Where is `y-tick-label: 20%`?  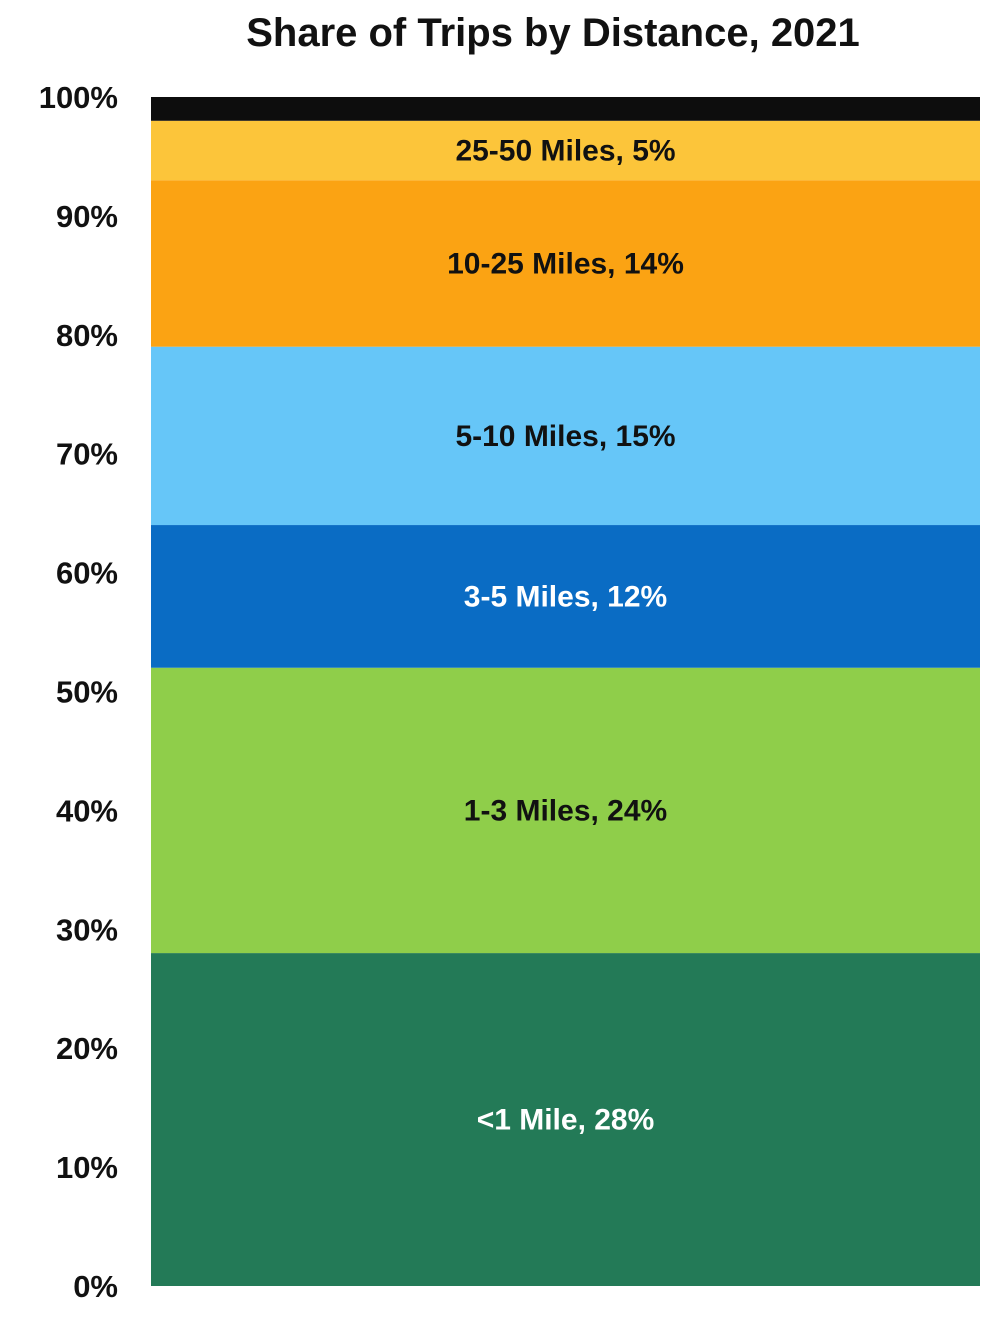 y-tick-label: 20% is located at coordinates (87, 1048).